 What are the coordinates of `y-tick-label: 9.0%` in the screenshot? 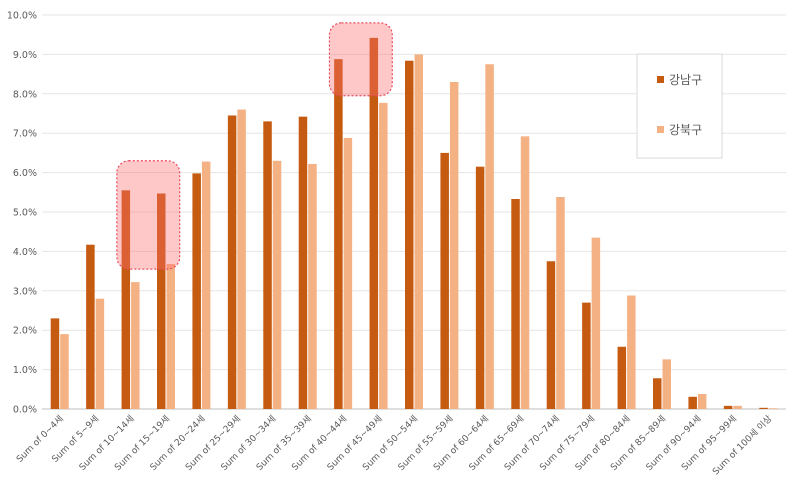 It's located at (25, 55).